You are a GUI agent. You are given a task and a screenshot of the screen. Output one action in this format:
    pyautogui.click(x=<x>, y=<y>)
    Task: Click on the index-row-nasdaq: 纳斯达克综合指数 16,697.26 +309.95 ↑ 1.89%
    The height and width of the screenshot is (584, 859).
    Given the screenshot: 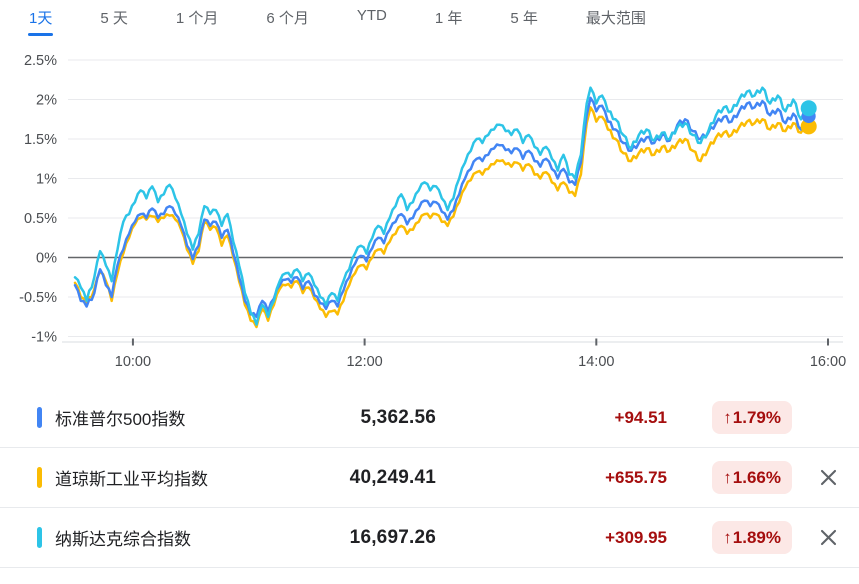 What is the action you would take?
    pyautogui.click(x=429, y=538)
    